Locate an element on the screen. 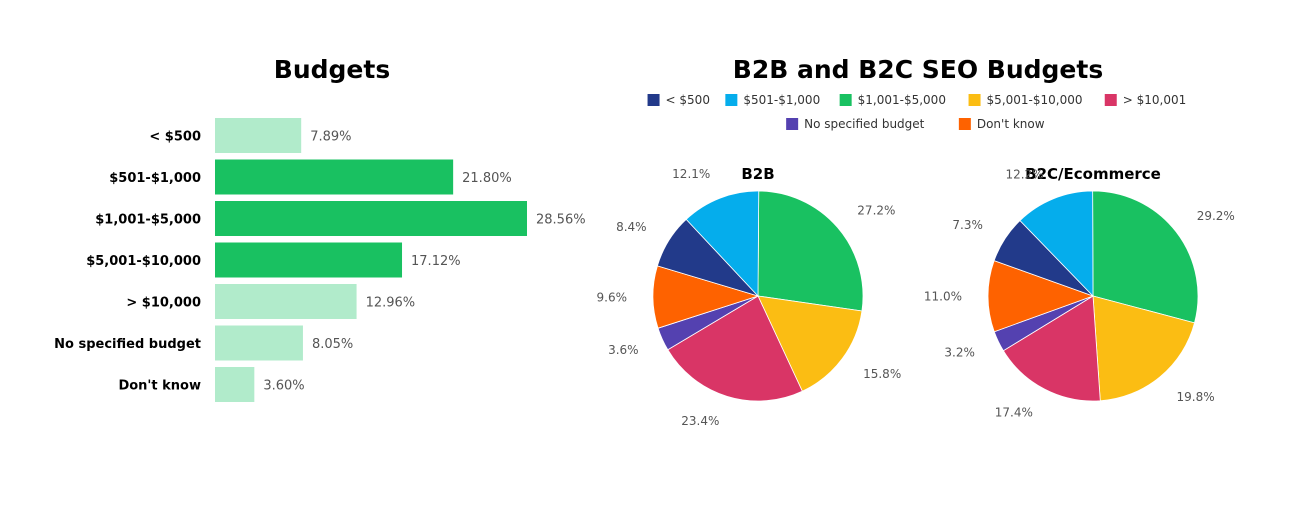 This screenshot has height=520, width=1294. bar-value-label: 21.80% is located at coordinates (487, 178).